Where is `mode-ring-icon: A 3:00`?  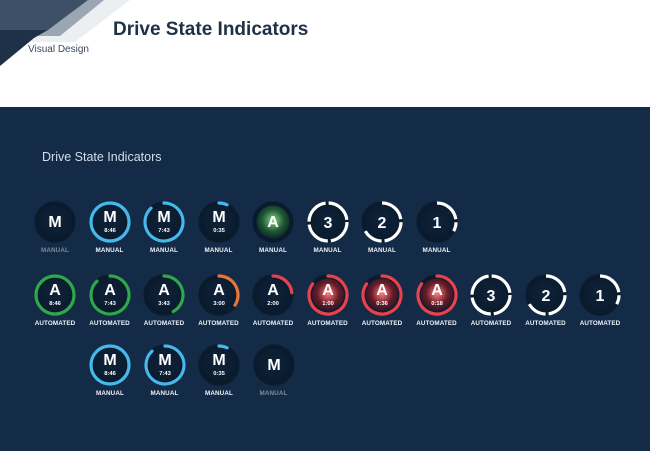 mode-ring-icon: A 3:00 is located at coordinates (218, 295).